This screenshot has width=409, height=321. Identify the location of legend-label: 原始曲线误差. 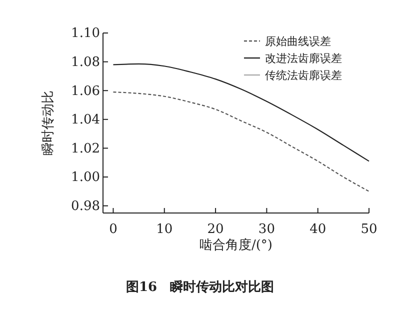
(298, 41).